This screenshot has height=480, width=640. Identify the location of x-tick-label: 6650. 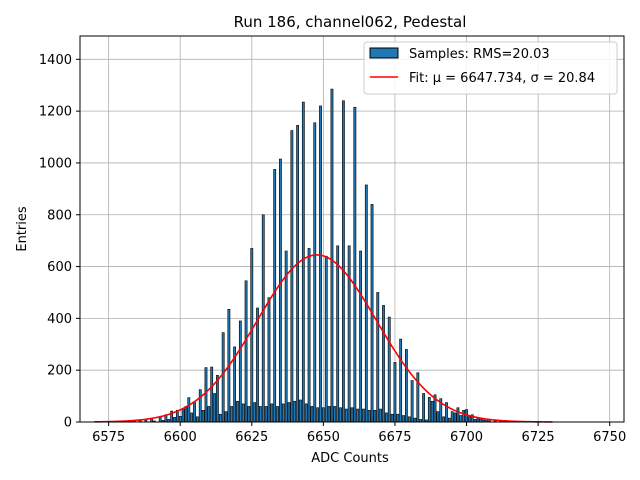
(323, 437).